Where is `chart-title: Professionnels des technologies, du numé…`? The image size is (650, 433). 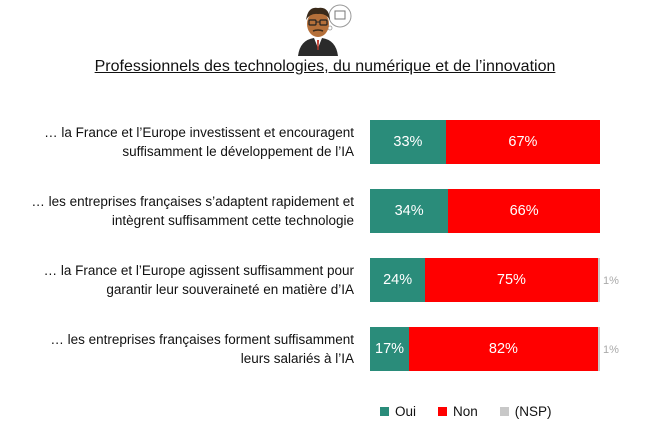
chart-title: Professionnels des technologies, du numé… is located at coordinates (325, 66).